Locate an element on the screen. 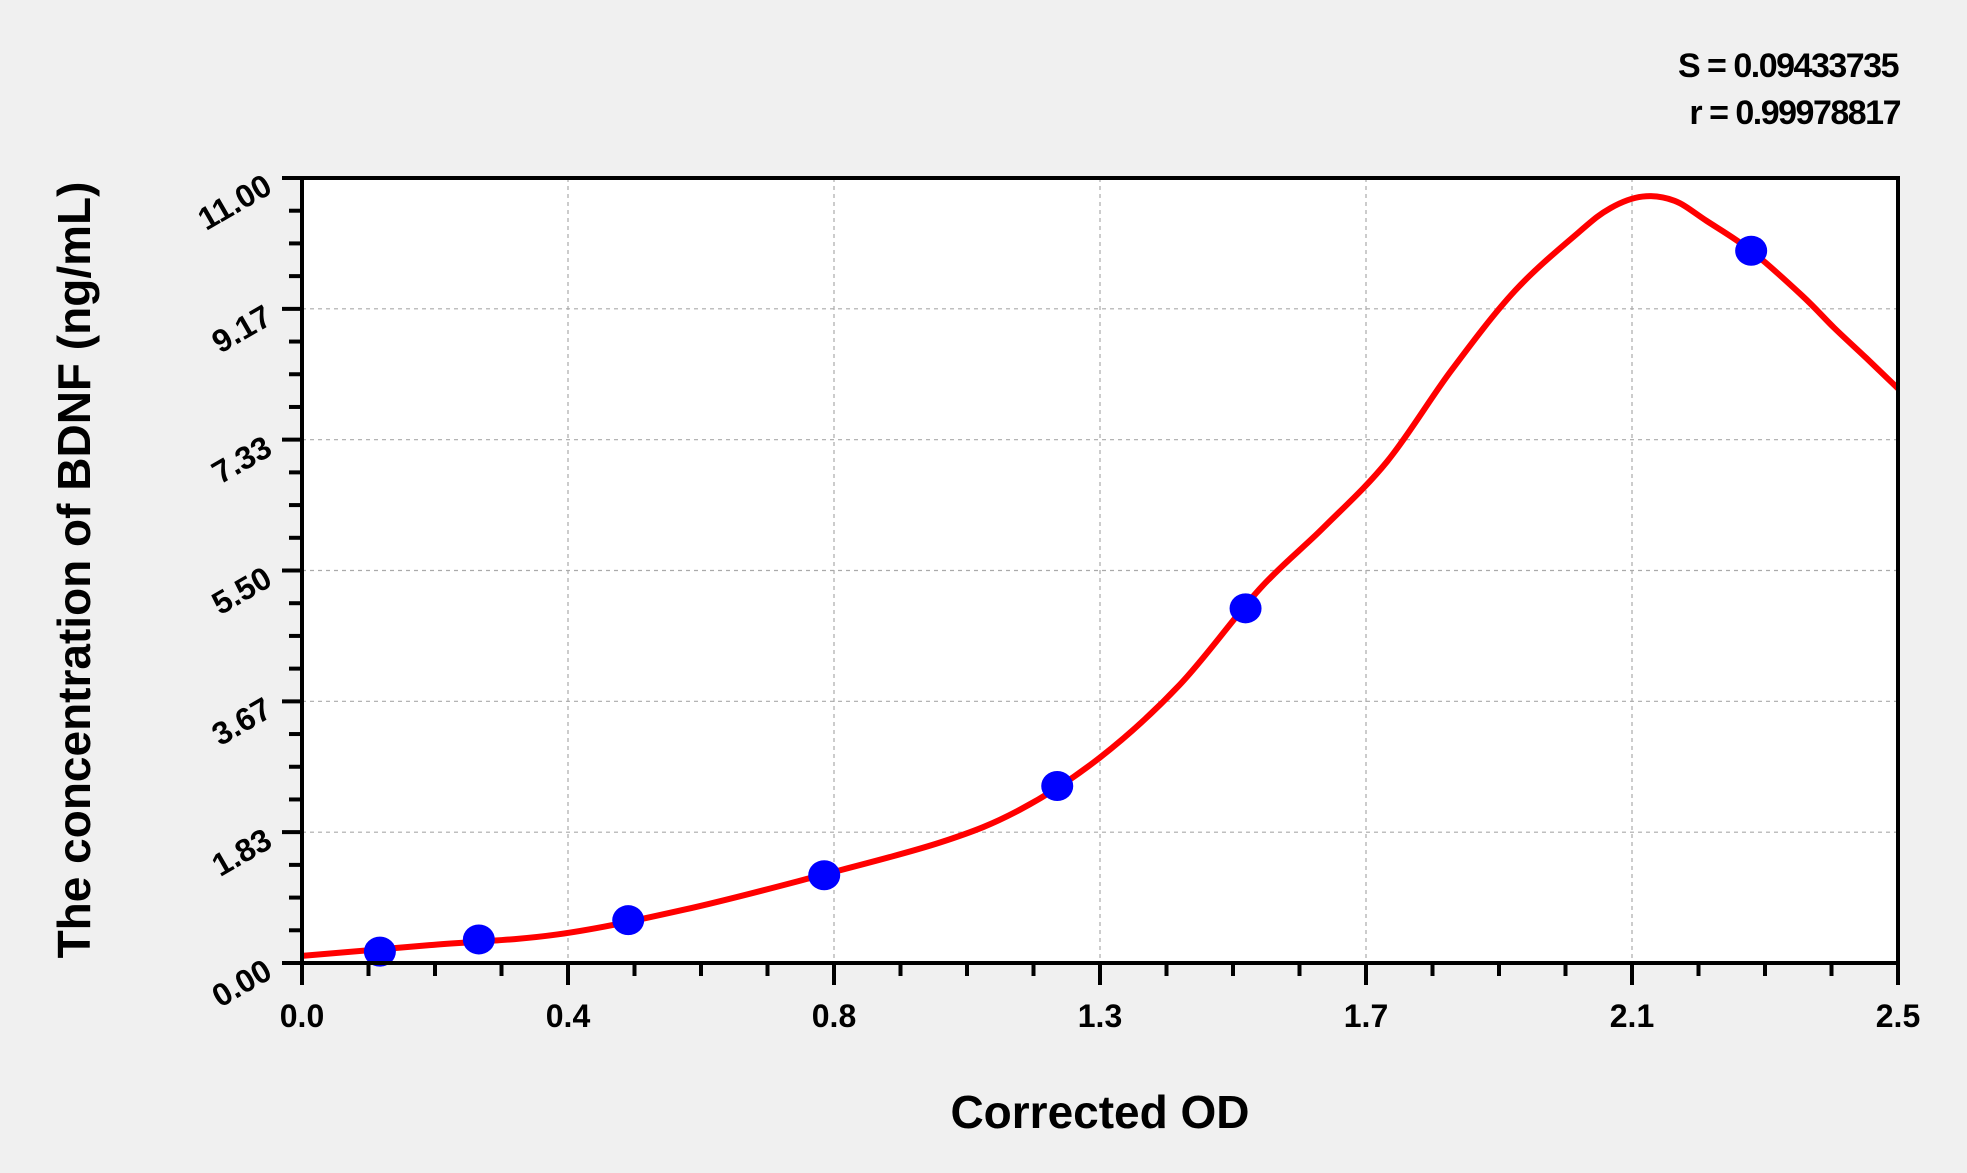  x-axis-title: Corrected OD is located at coordinates (1099, 1112).